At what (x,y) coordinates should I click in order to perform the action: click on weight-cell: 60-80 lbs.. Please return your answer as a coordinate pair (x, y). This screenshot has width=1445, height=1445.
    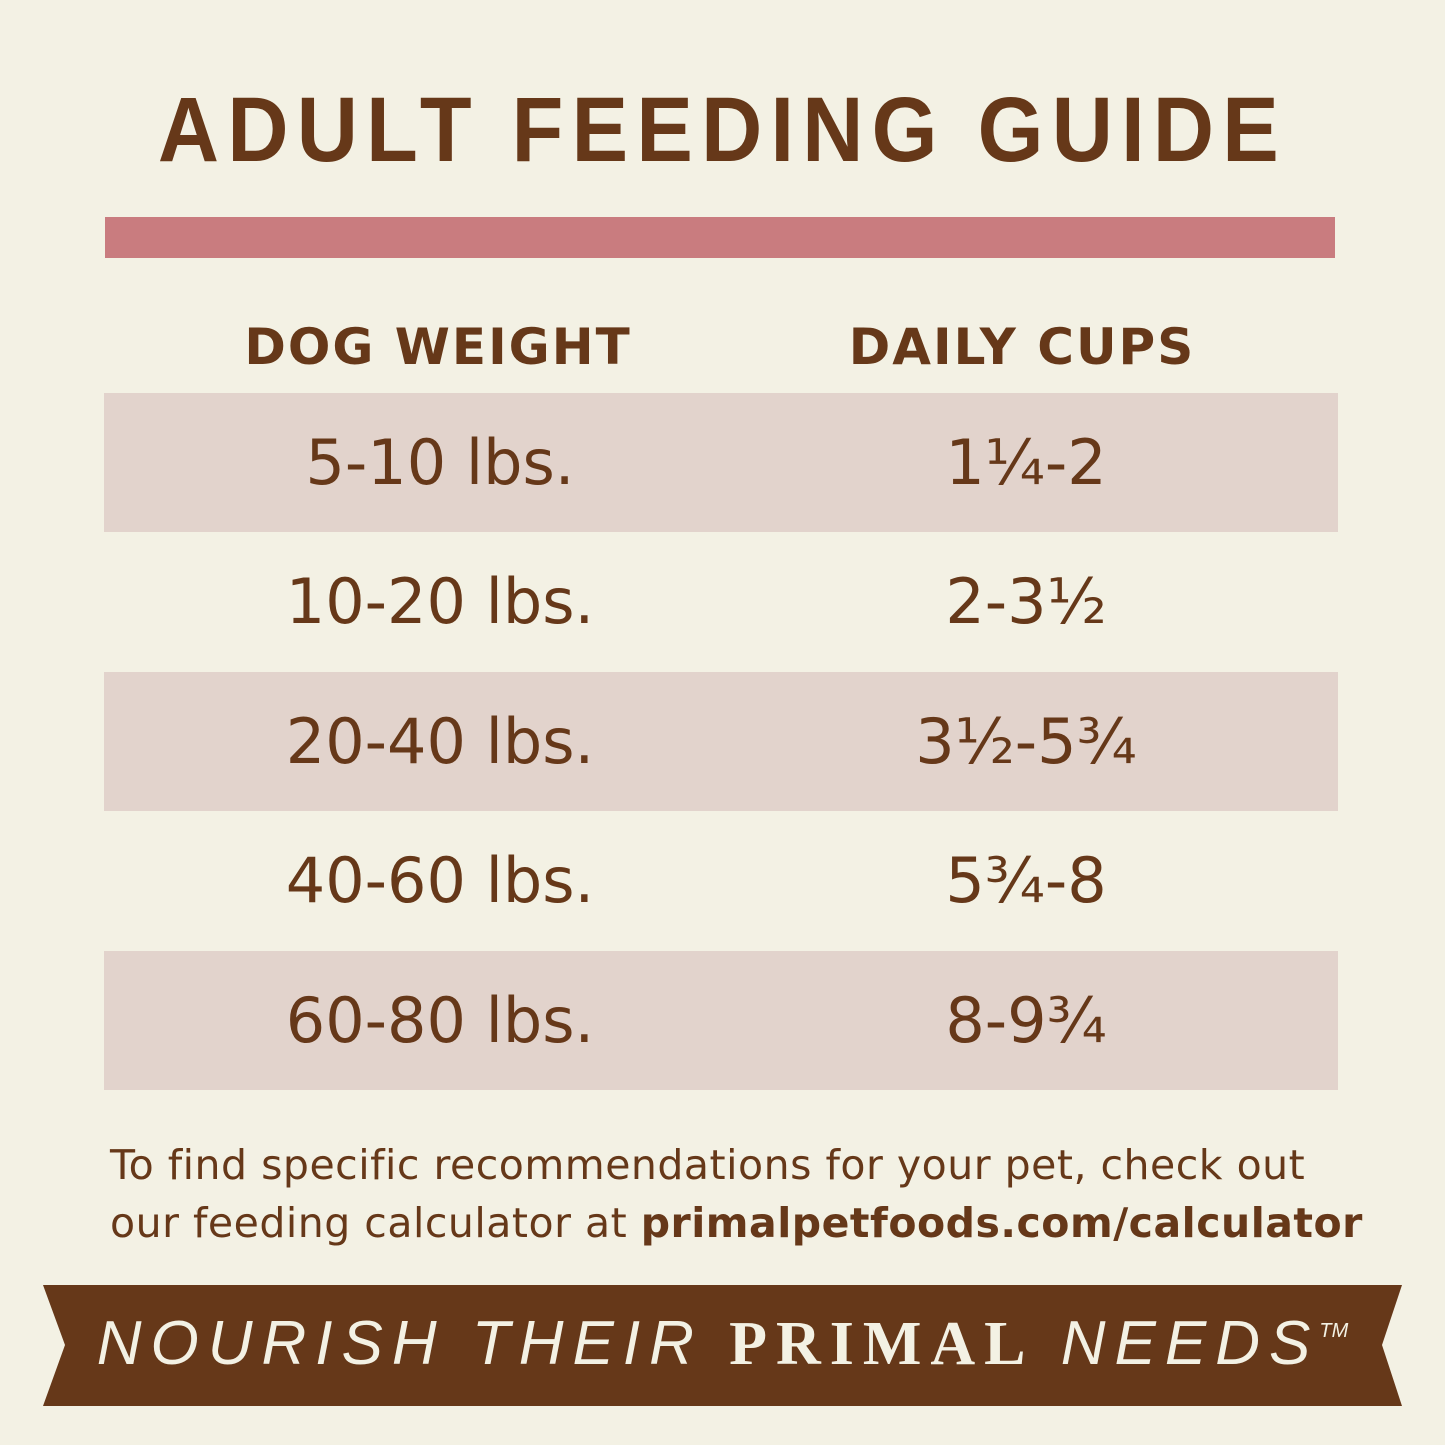
    Looking at the image, I should click on (440, 1020).